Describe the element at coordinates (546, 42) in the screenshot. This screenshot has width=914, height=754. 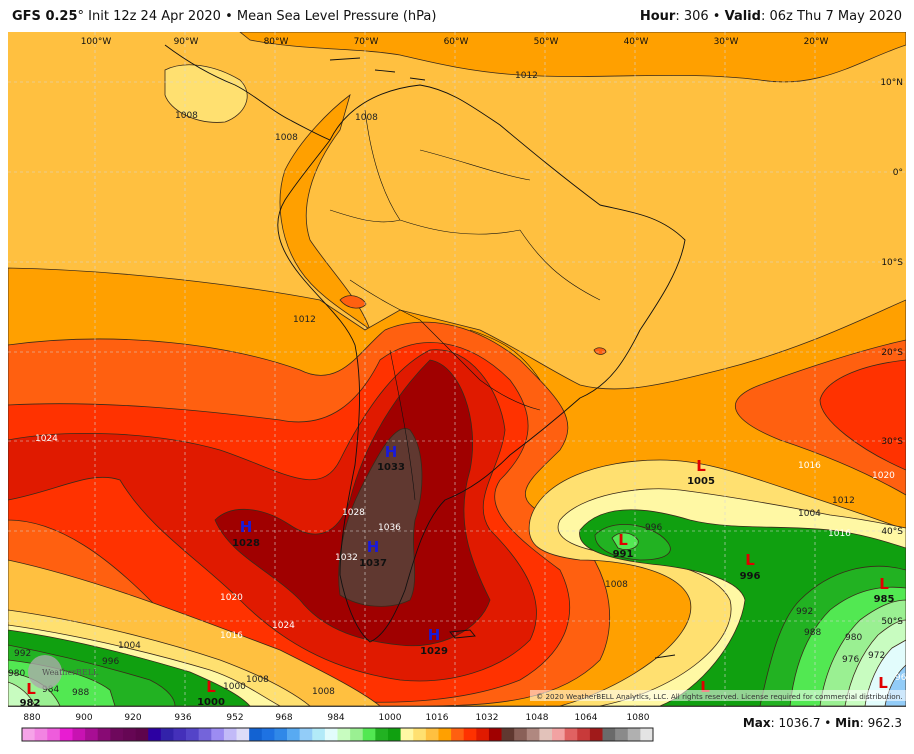
I see `lon-label: 50°W` at that location.